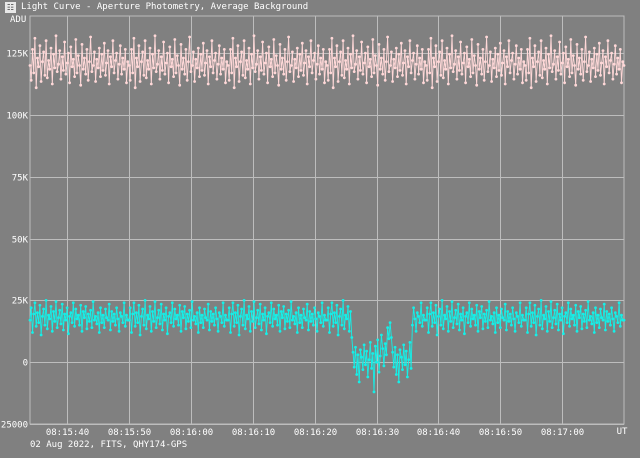 This screenshot has width=640, height=458. What do you see at coordinates (377, 433) in the screenshot?
I see `x-tick-label: 08:16:30` at bounding box center [377, 433].